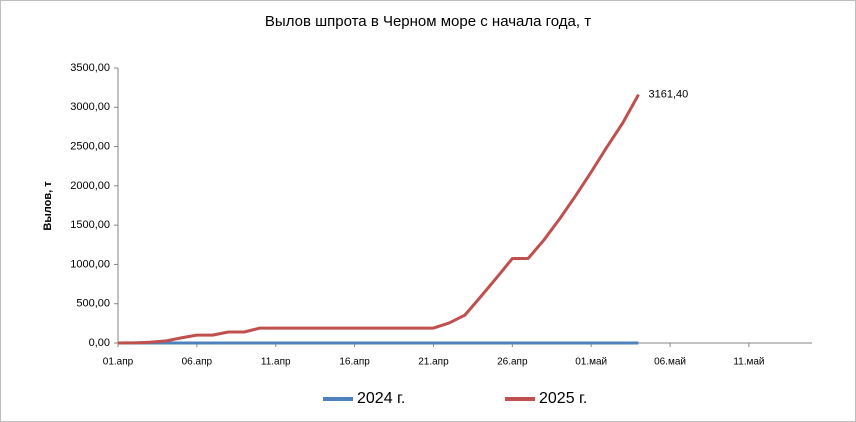 The height and width of the screenshot is (422, 856). I want to click on x-tick-label: 01.май, so click(591, 362).